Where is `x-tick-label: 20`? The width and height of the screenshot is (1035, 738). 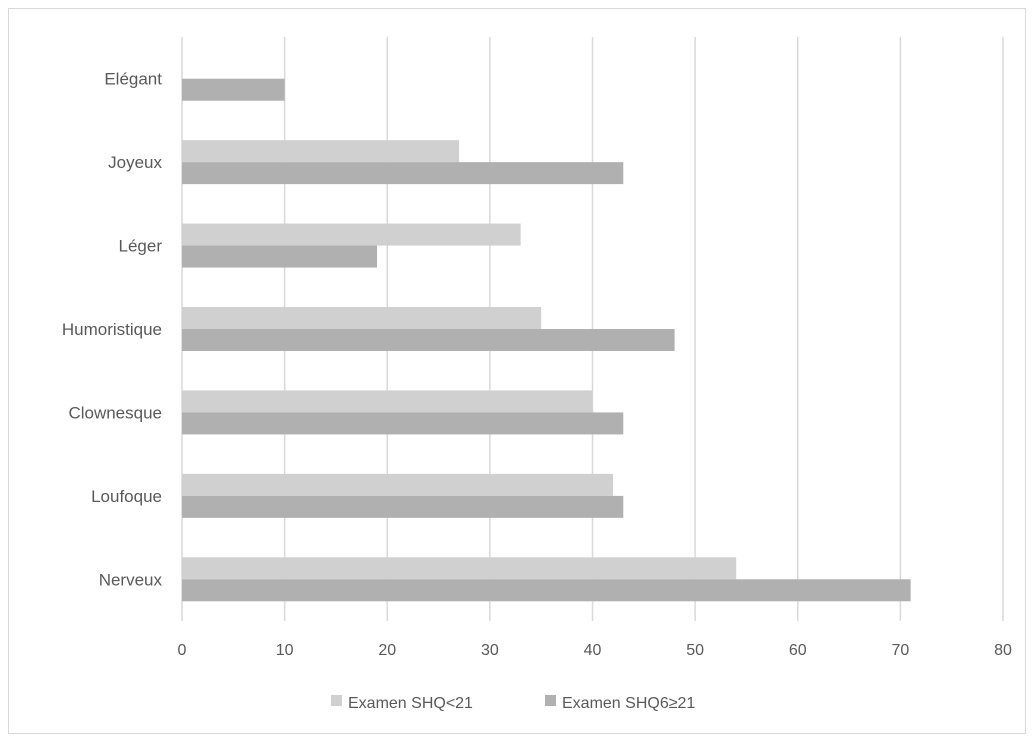 x-tick-label: 20 is located at coordinates (387, 650).